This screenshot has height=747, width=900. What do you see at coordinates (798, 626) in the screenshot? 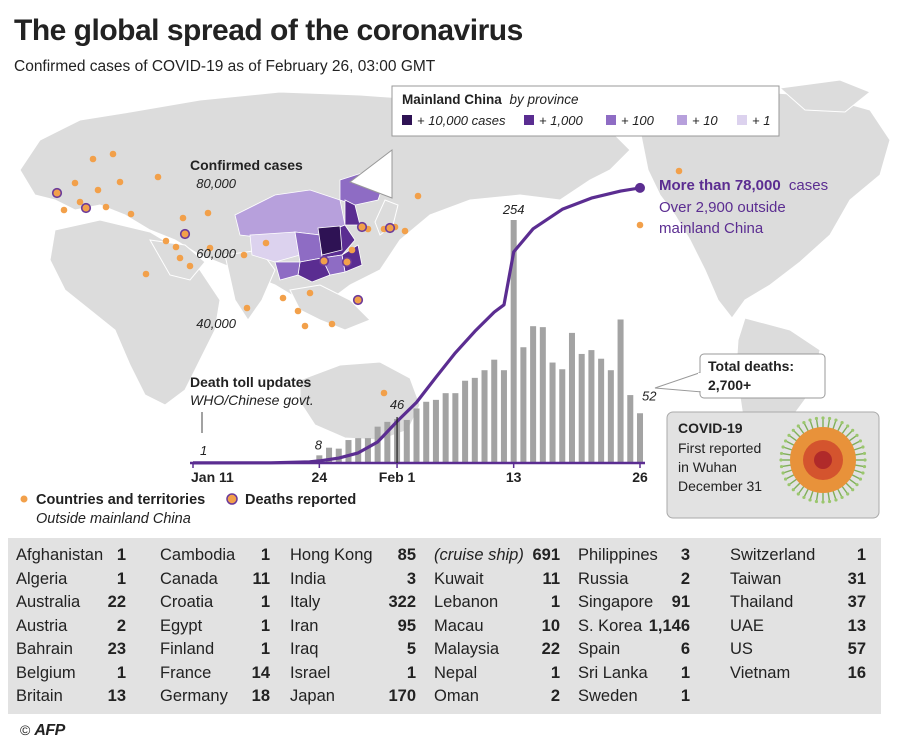
I see `table-row: UAE 13` at bounding box center [798, 626].